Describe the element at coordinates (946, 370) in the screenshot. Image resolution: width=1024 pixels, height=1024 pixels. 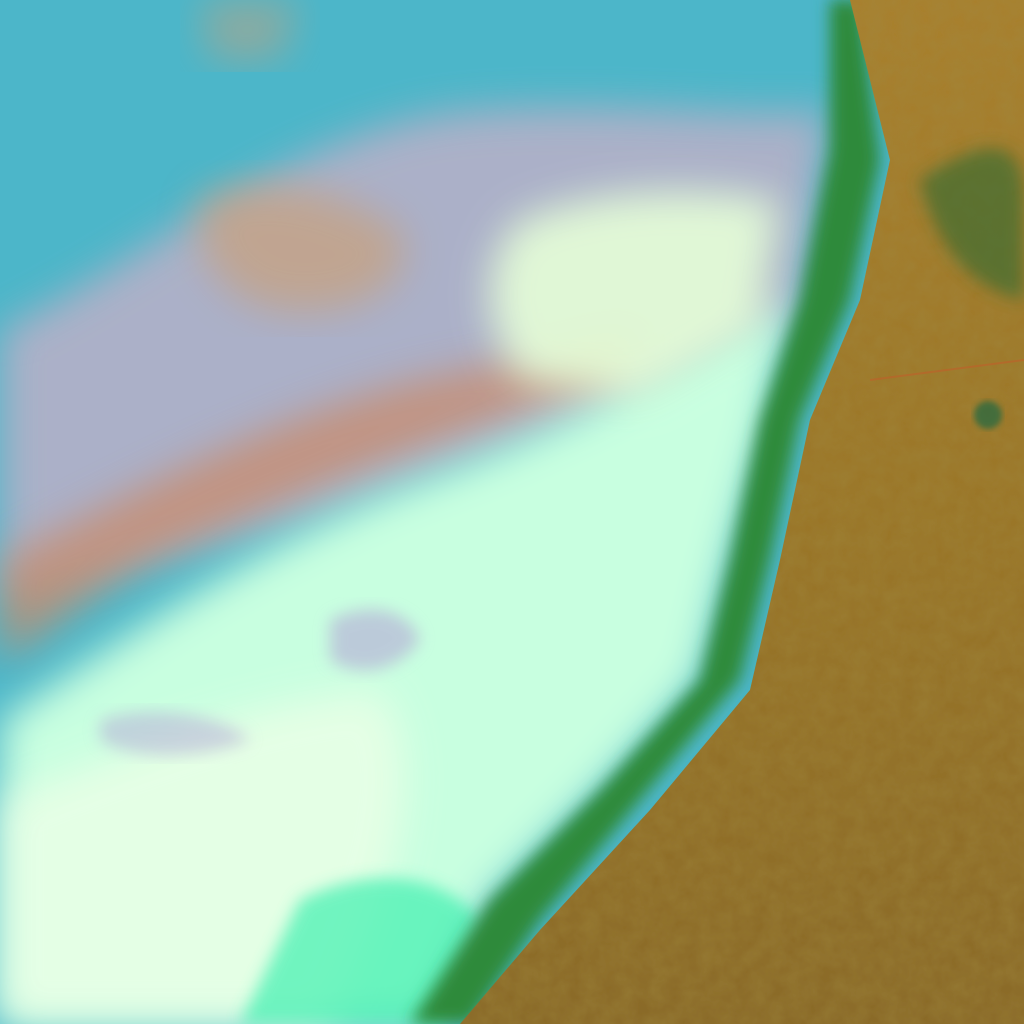
I see `land-road` at that location.